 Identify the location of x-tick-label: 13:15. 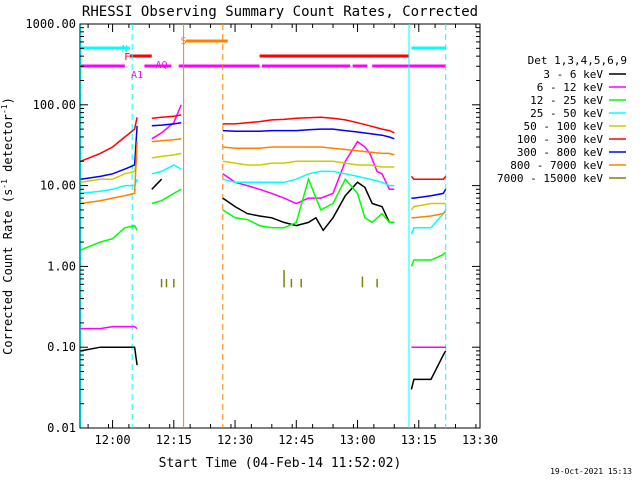
(419, 440).